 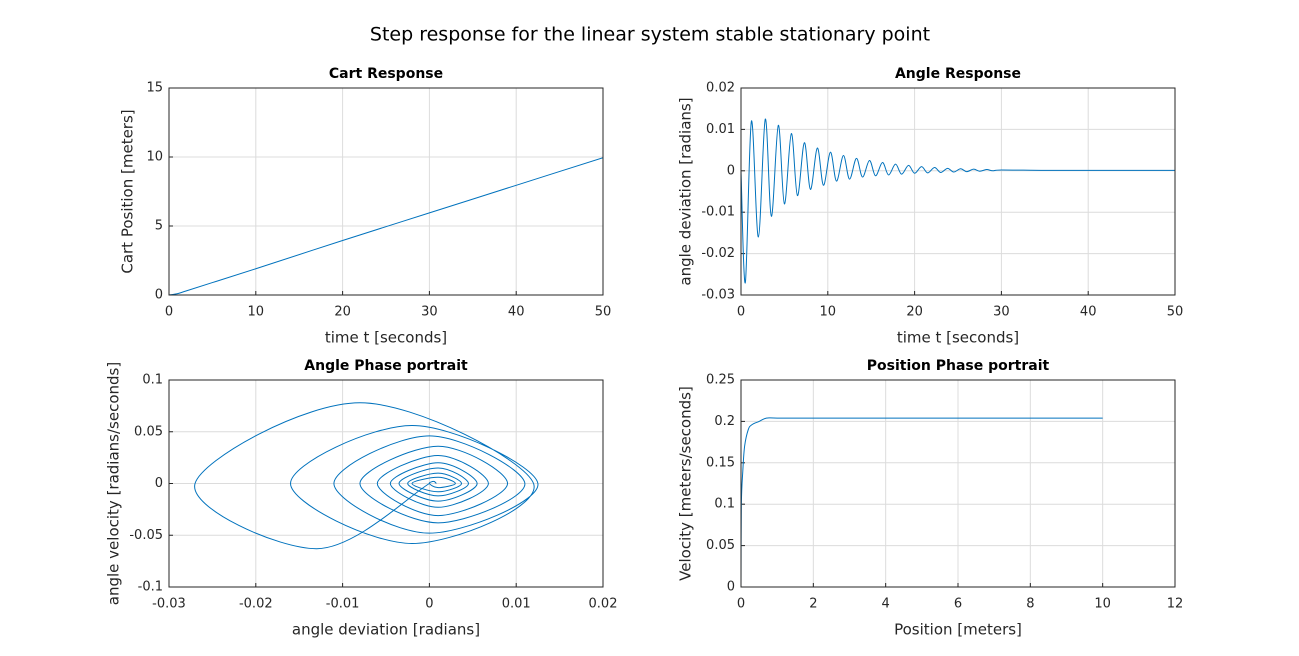 What do you see at coordinates (718, 295) in the screenshot?
I see `y-tick-label: -0.03` at bounding box center [718, 295].